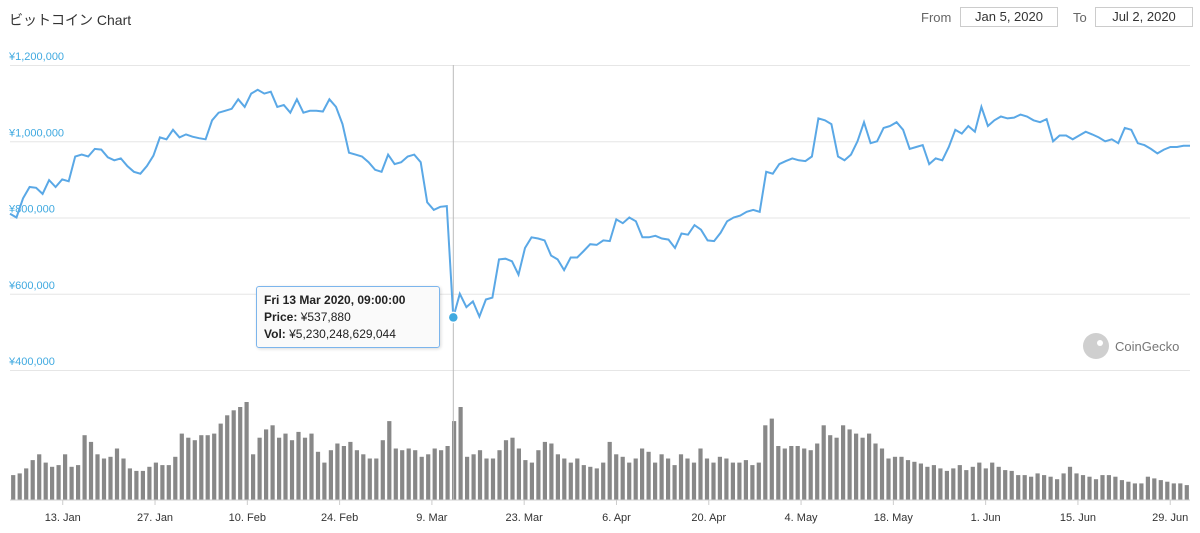 This screenshot has height=533, width=1200. I want to click on to-date-input, so click(1144, 17).